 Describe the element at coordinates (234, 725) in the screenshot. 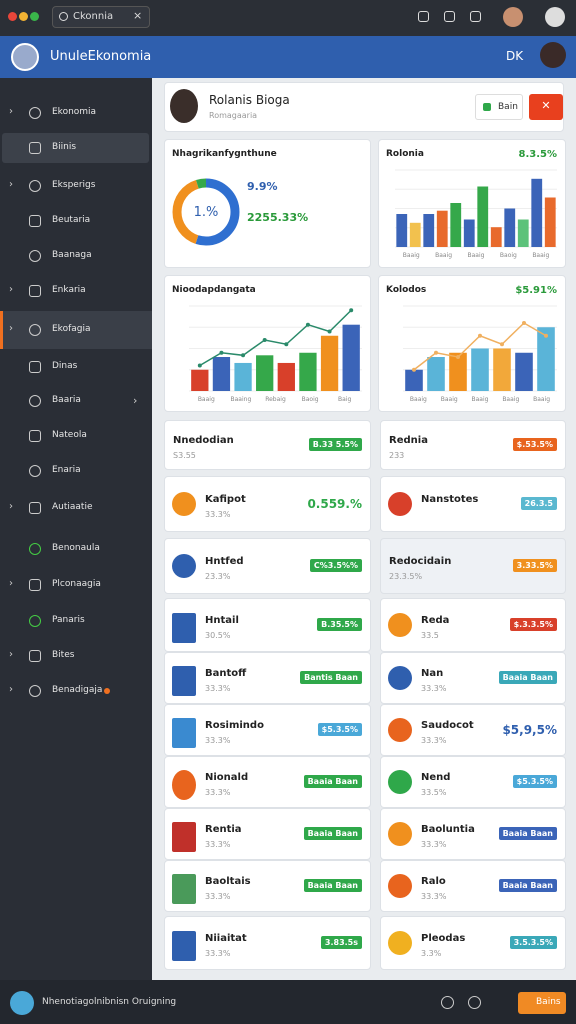

I see `item-title: Rosimindo` at that location.